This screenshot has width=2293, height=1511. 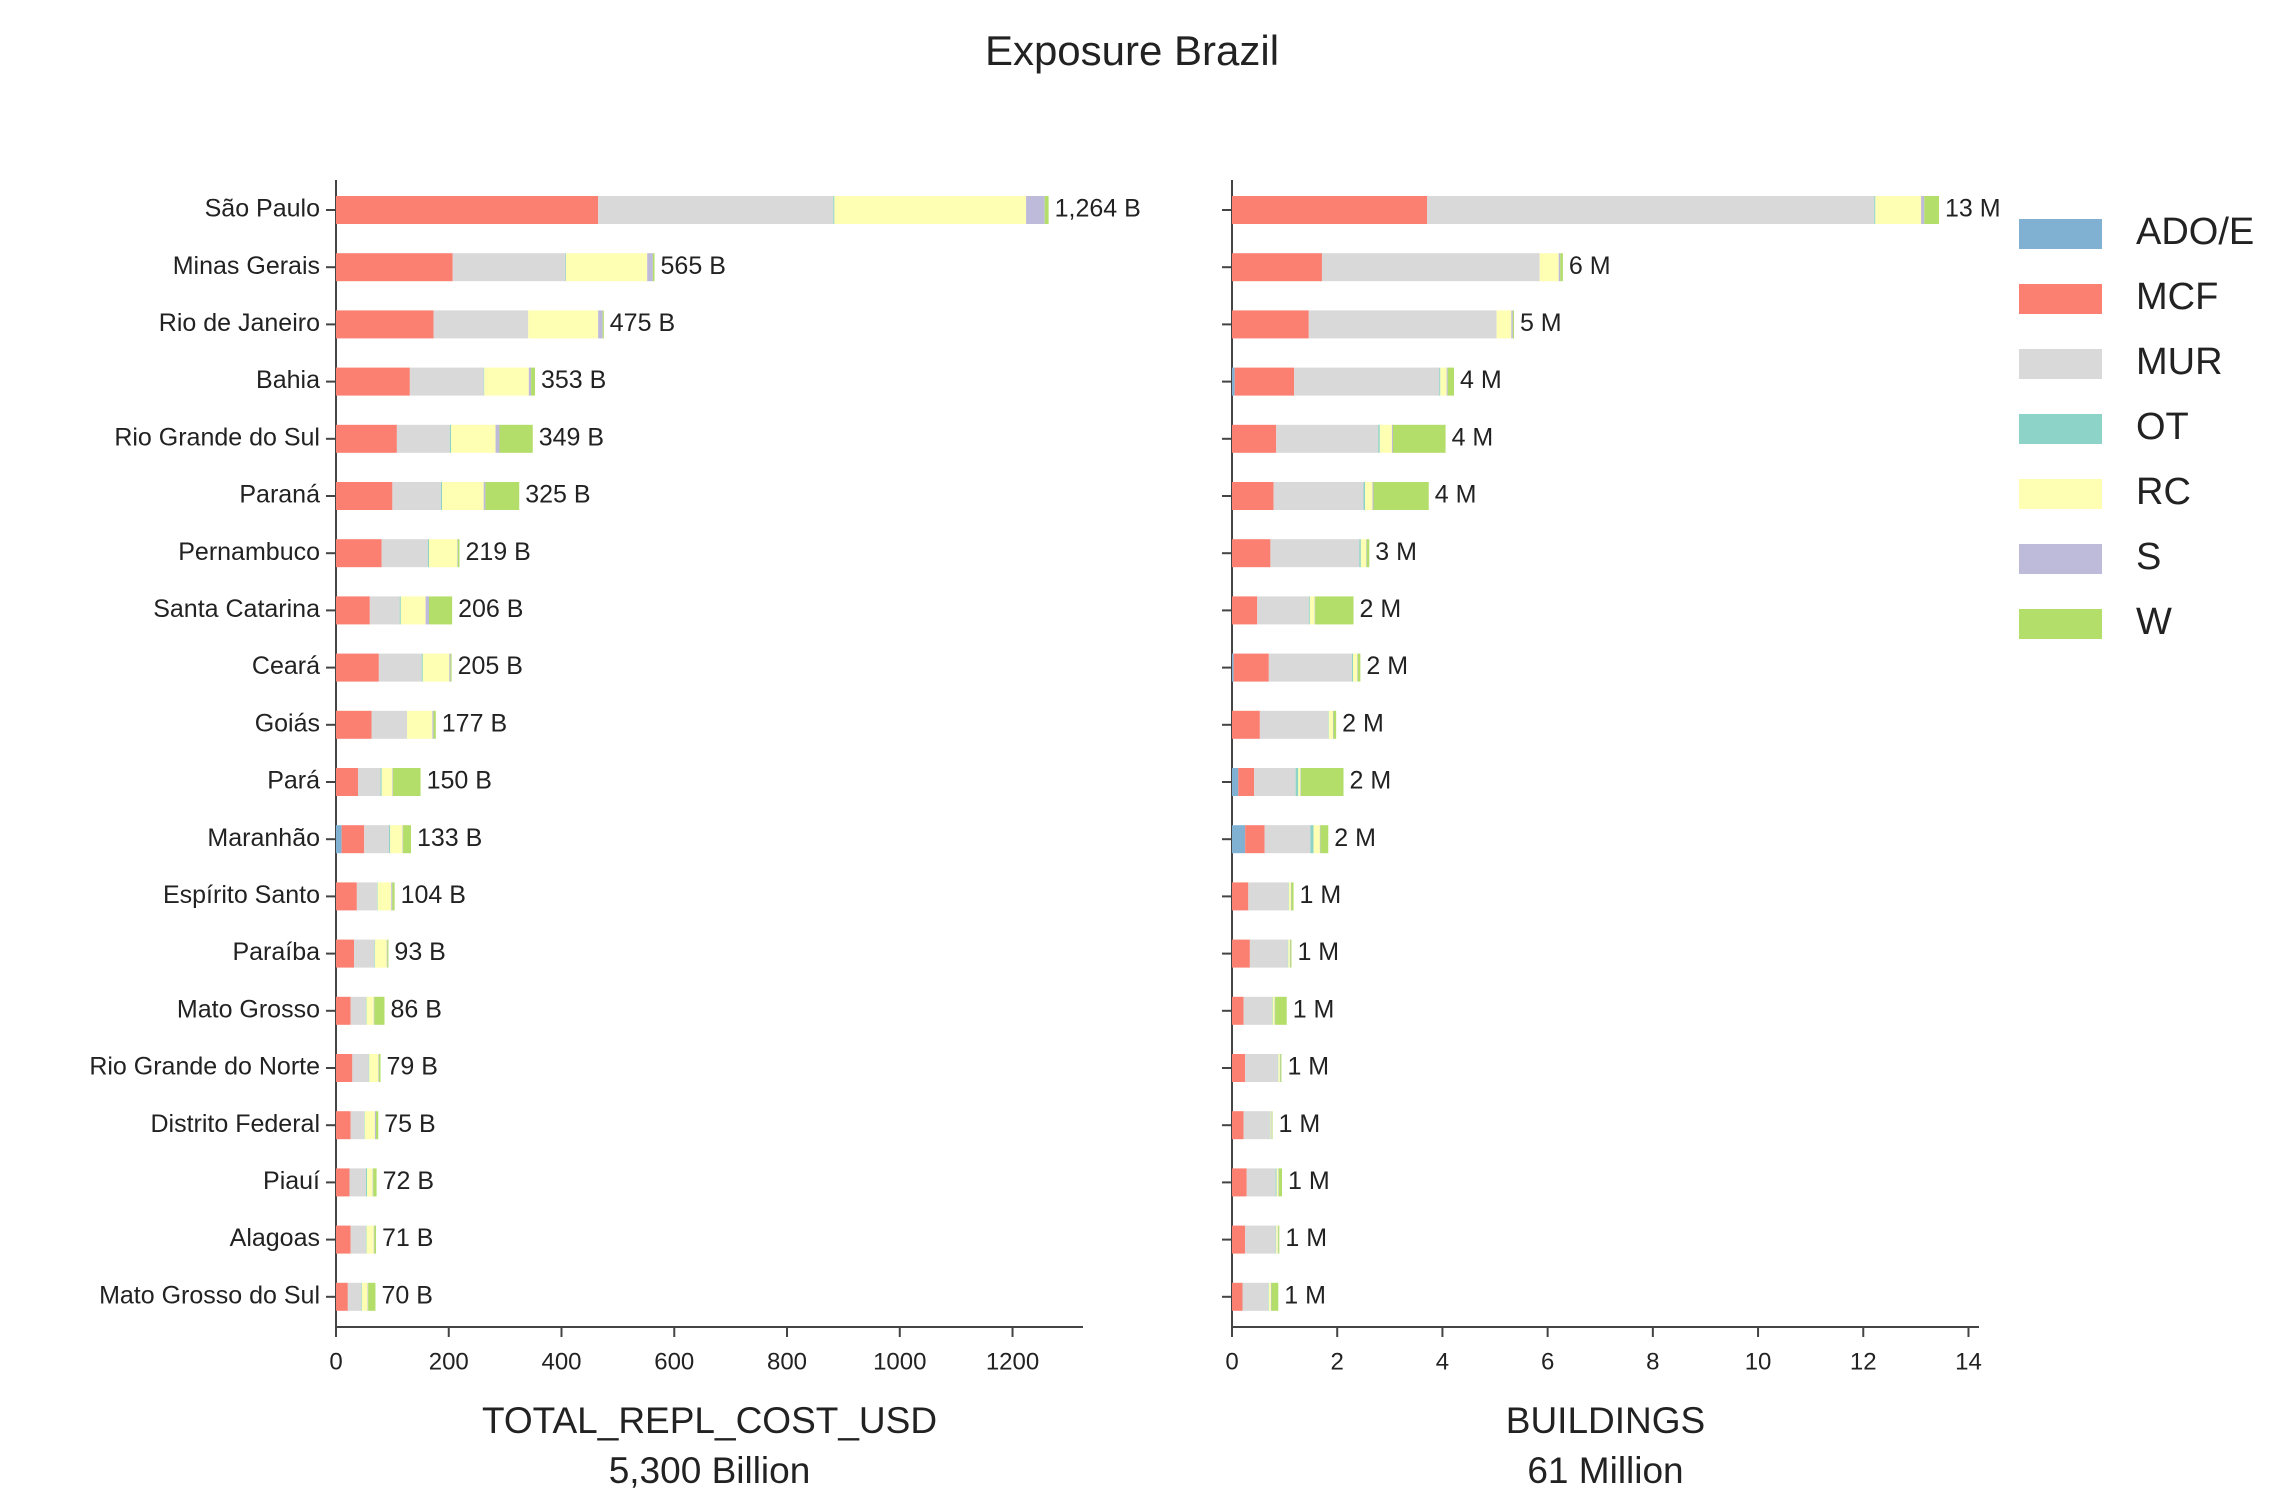 I want to click on total-label: 6 M, so click(x=1590, y=266).